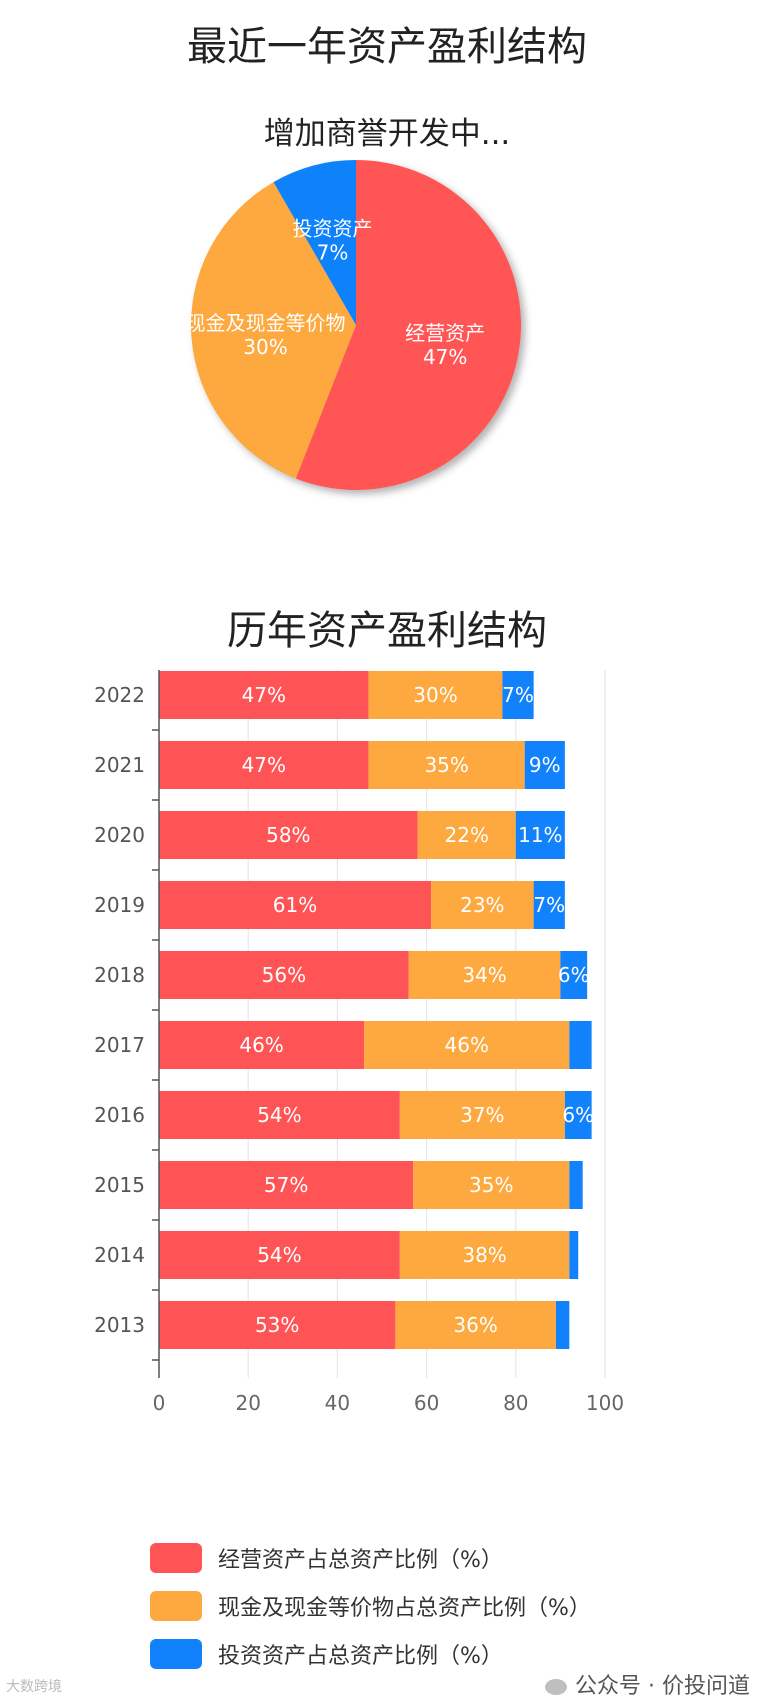 This screenshot has height=1700, width=774. Describe the element at coordinates (176, 1558) in the screenshot. I see `legend-swatch-operating` at that location.